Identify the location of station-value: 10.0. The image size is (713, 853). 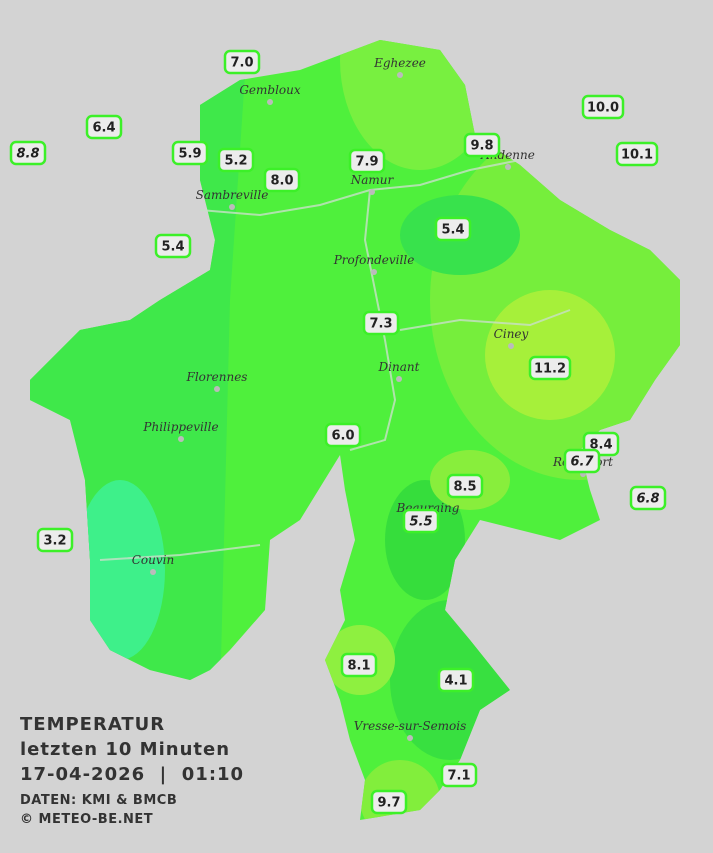
(603, 108).